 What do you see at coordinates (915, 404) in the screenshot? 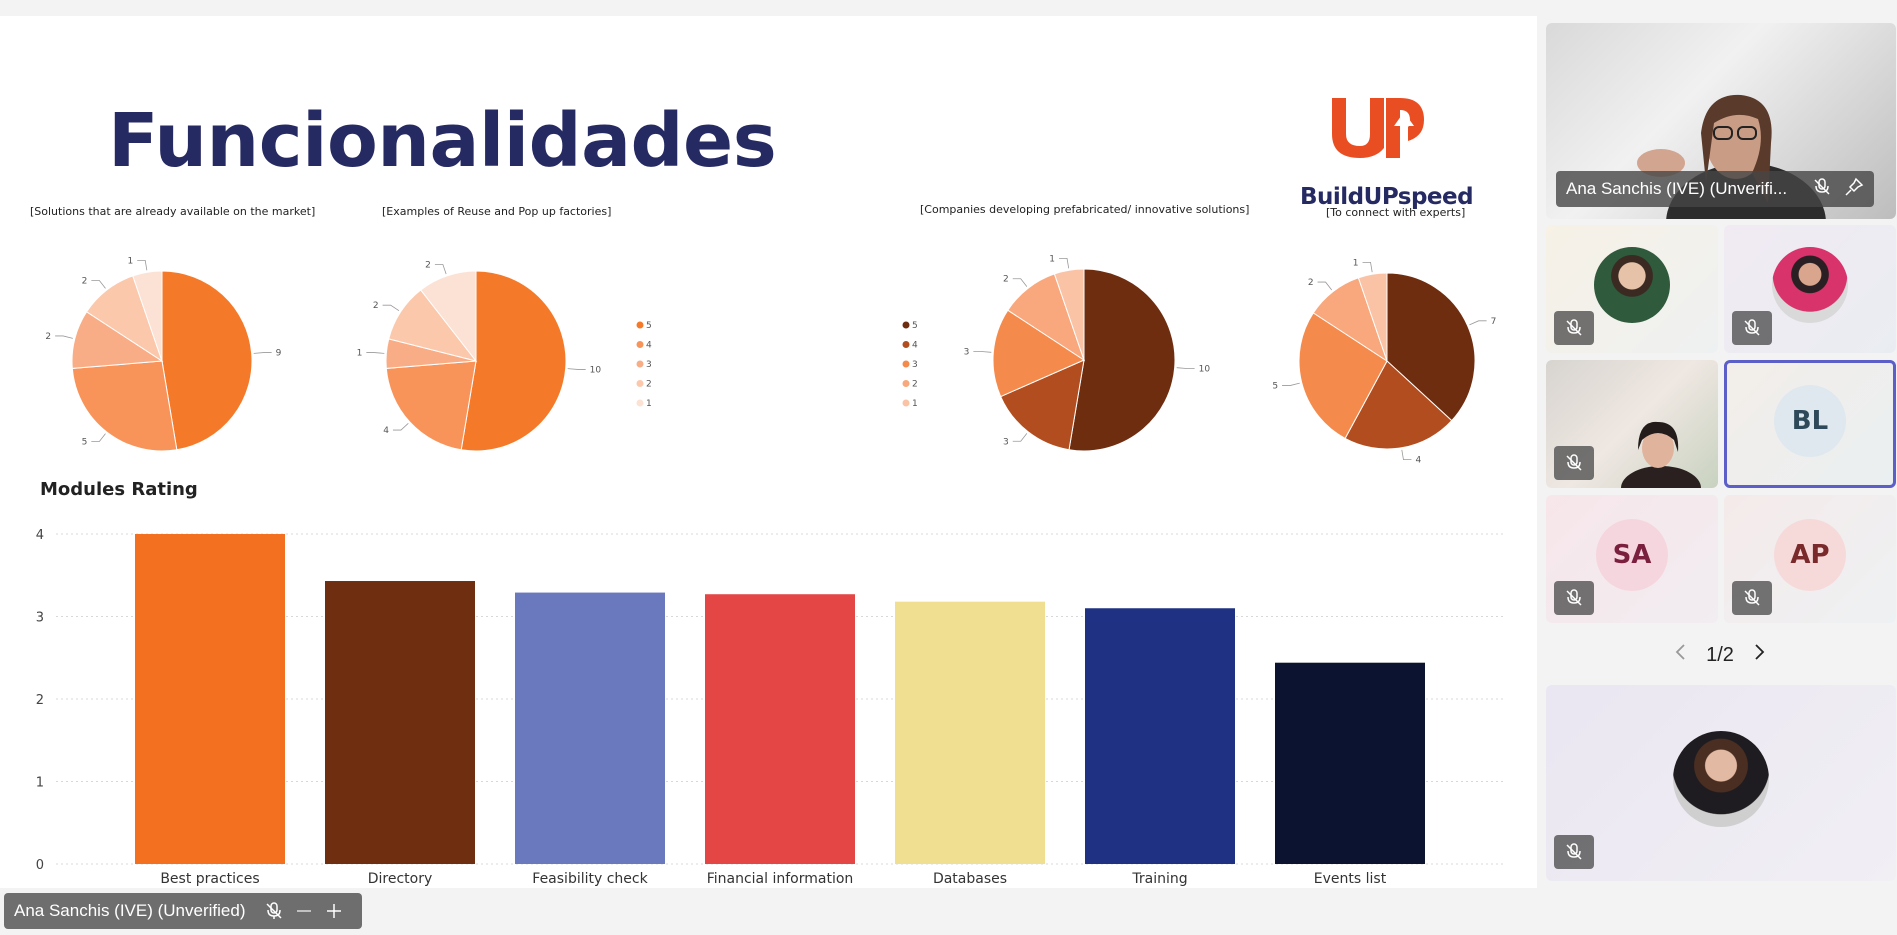
I see `legend-label: 1` at bounding box center [915, 404].